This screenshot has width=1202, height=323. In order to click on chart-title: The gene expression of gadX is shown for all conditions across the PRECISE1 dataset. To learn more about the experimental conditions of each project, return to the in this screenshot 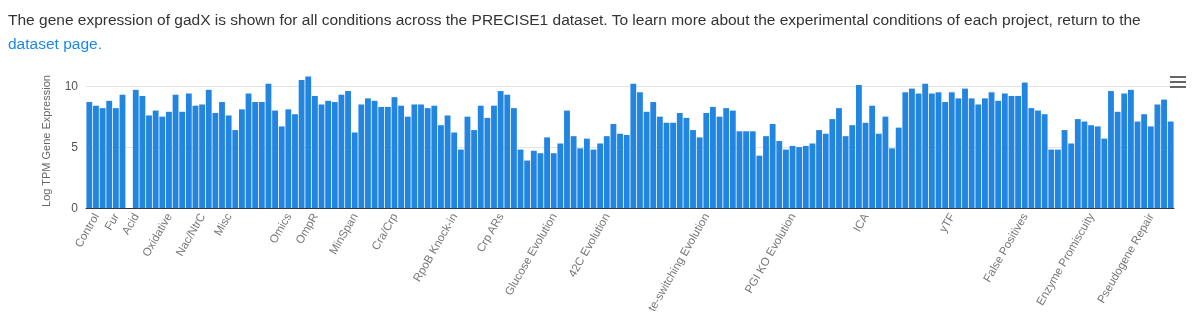, I will do `click(574, 19)`.